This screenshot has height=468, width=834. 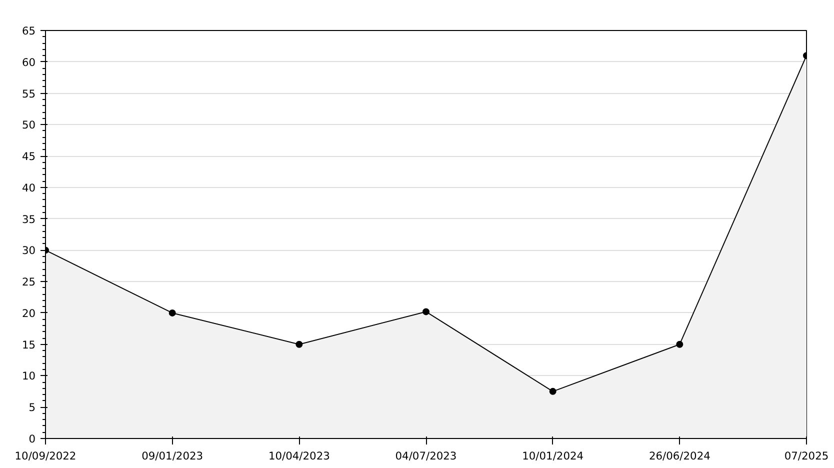 What do you see at coordinates (29, 282) in the screenshot?
I see `y-tick-label: 25` at bounding box center [29, 282].